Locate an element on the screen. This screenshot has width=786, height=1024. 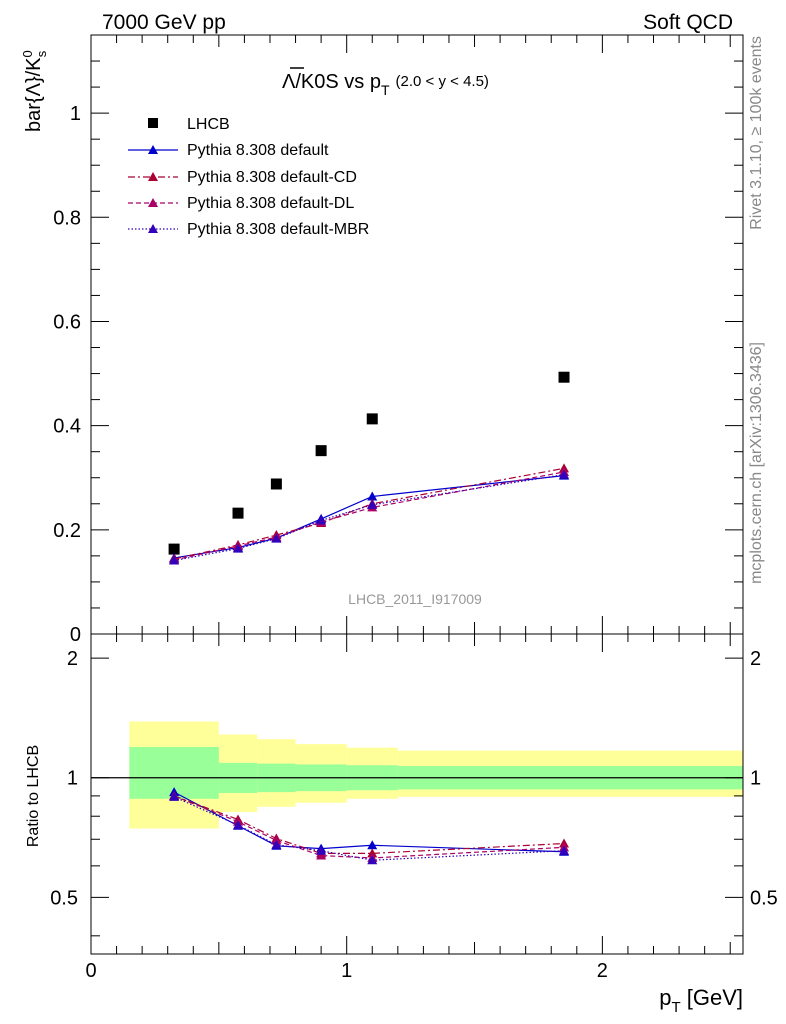
analysis-id: LHCB_2011_I917009 is located at coordinates (415, 599).